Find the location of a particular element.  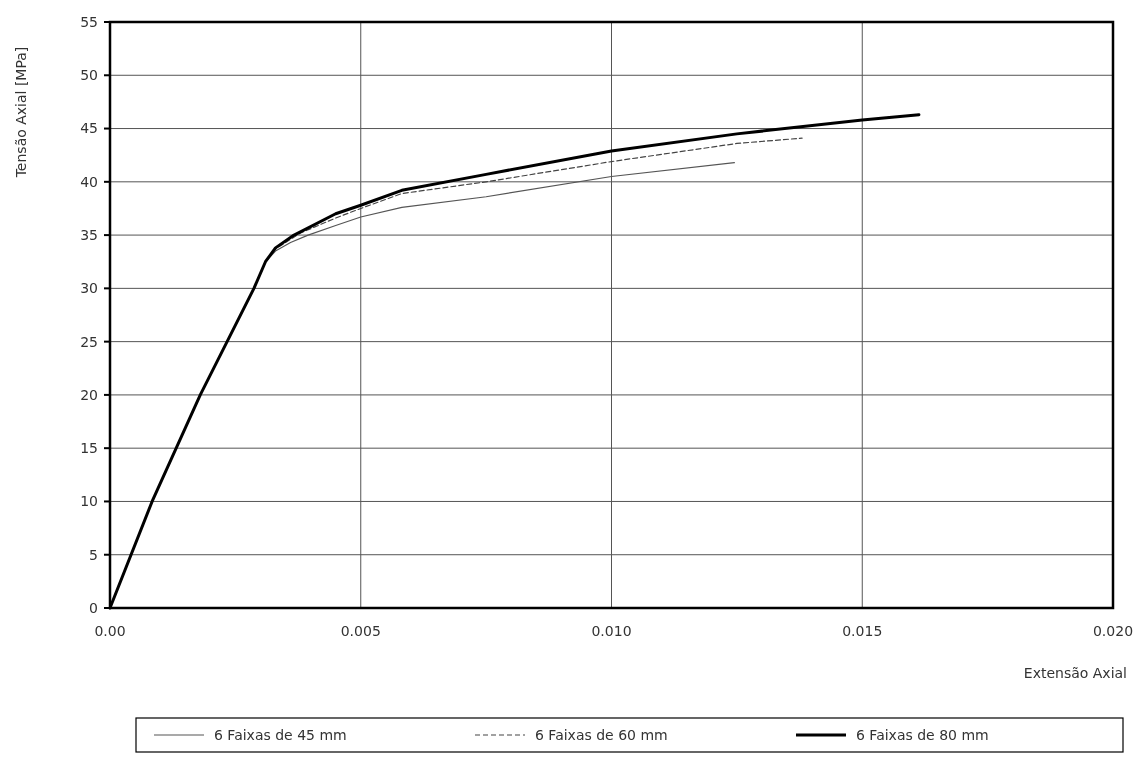

y-tick-label: 5 is located at coordinates (93, 554).